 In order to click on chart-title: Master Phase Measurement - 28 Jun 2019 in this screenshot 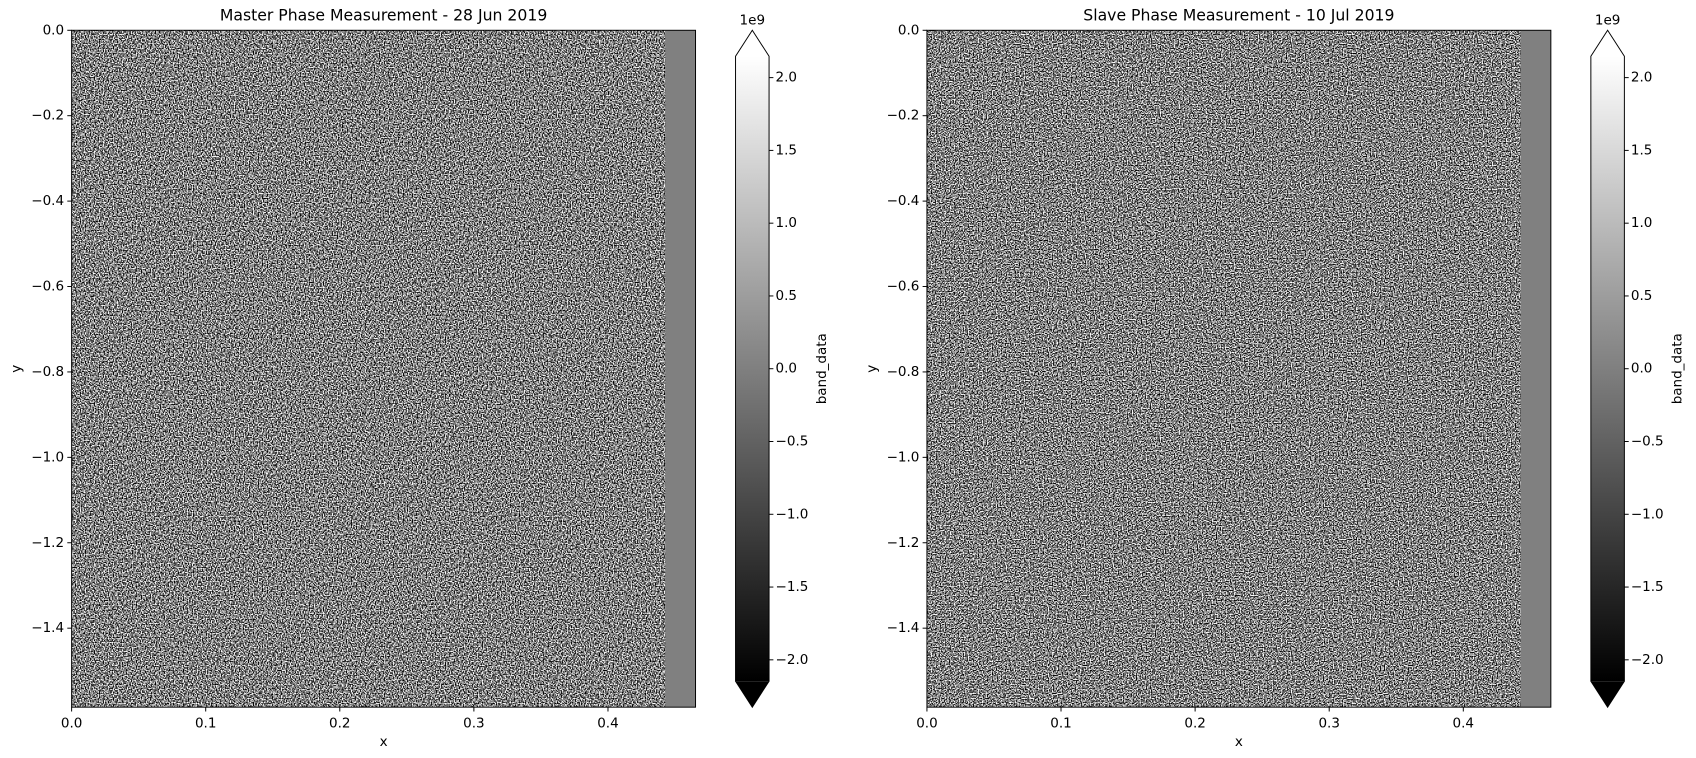, I will do `click(383, 15)`.